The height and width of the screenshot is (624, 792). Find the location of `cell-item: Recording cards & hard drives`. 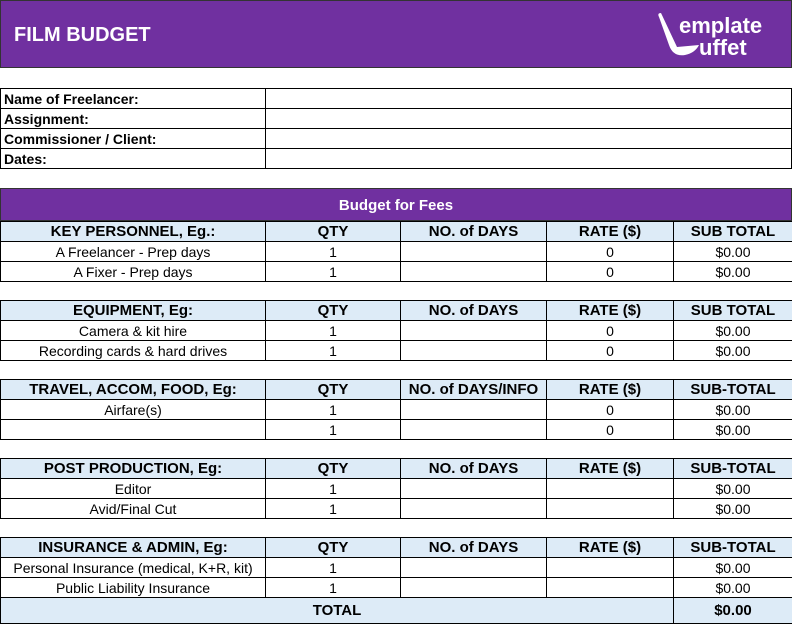

cell-item: Recording cards & hard drives is located at coordinates (133, 351).